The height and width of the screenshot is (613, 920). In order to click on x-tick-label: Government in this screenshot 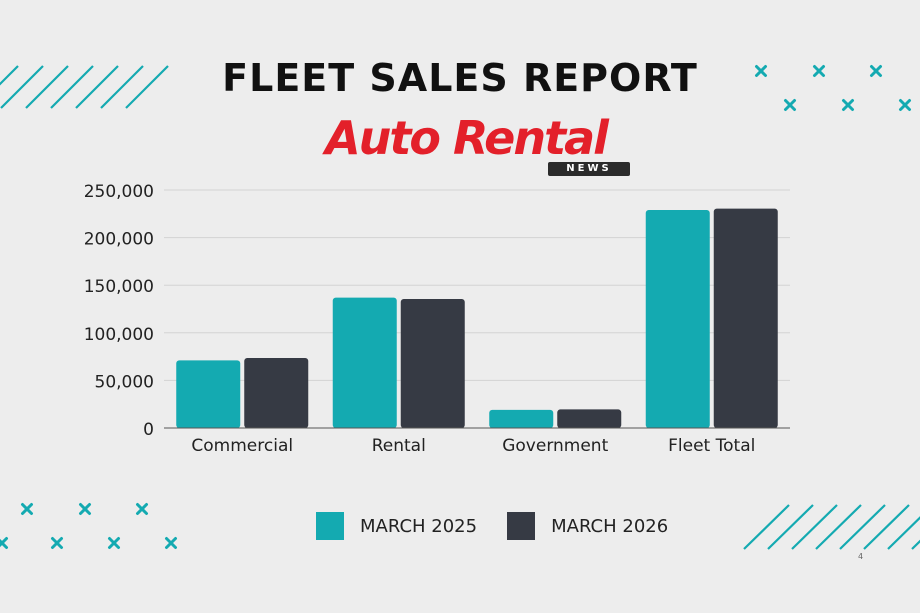, I will do `click(555, 446)`.